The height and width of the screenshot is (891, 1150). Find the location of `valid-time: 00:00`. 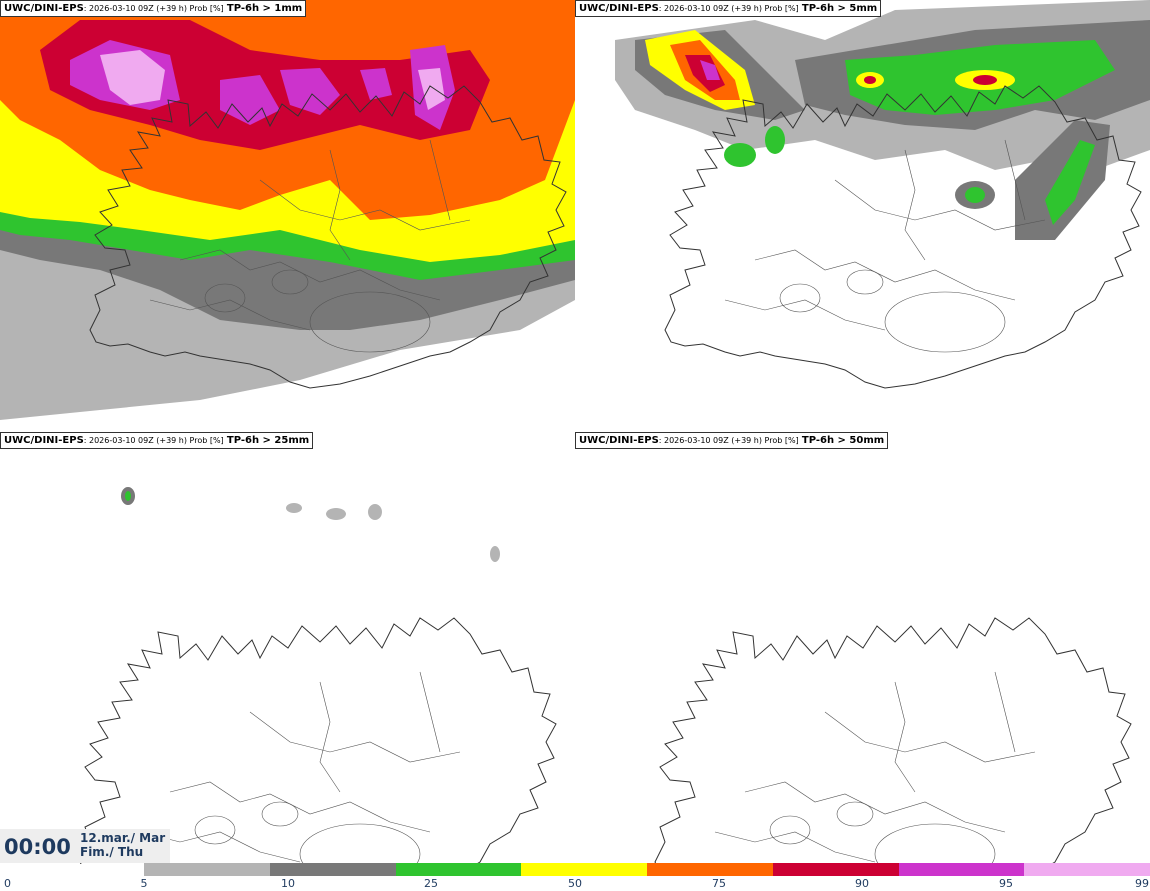

valid-time: 00:00 is located at coordinates (37, 847).